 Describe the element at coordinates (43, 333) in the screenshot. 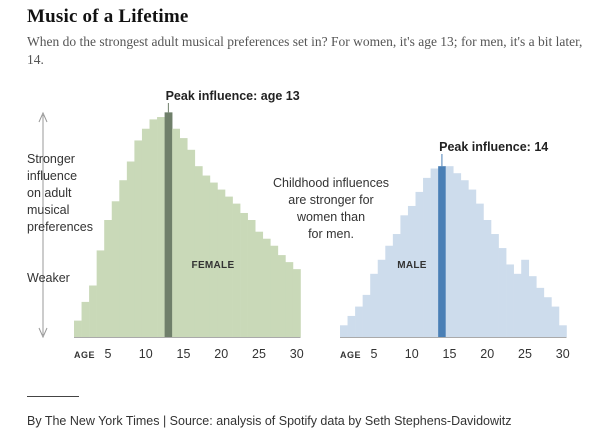

I see `down-arrow-icon` at that location.